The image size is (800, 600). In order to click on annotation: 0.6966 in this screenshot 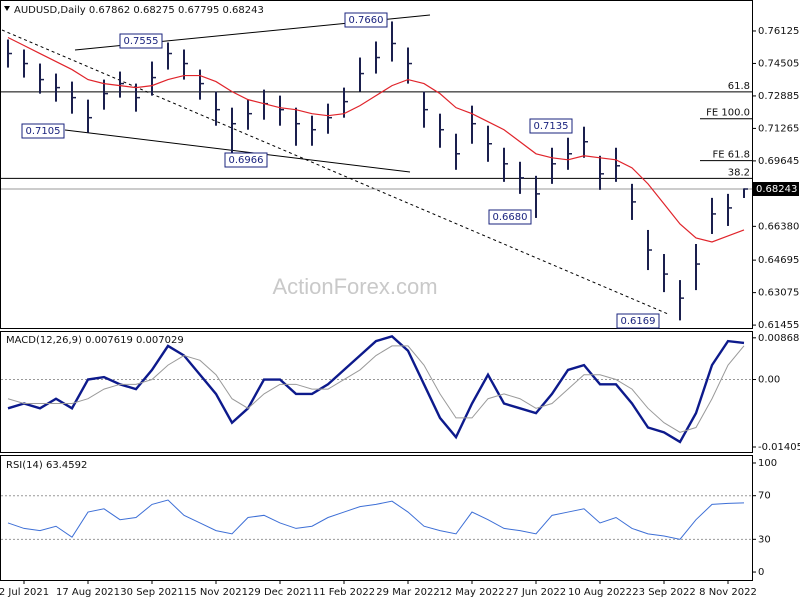, I will do `click(246, 160)`.